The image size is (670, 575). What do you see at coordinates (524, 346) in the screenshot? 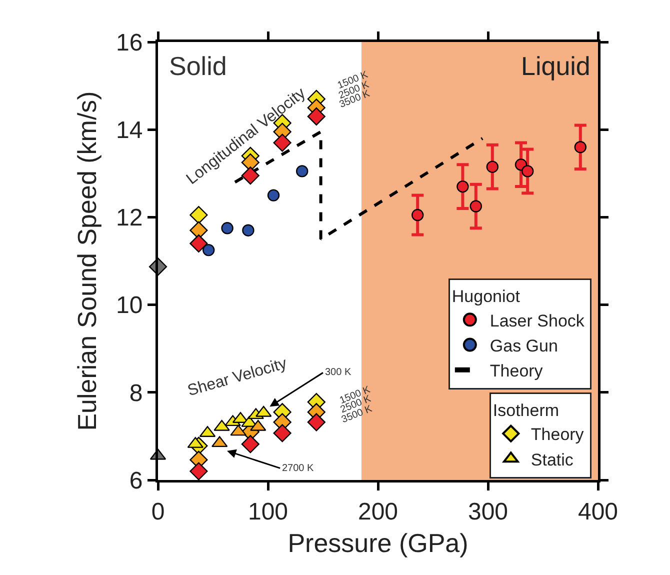
I see `legend-label: Gas Gun` at bounding box center [524, 346].